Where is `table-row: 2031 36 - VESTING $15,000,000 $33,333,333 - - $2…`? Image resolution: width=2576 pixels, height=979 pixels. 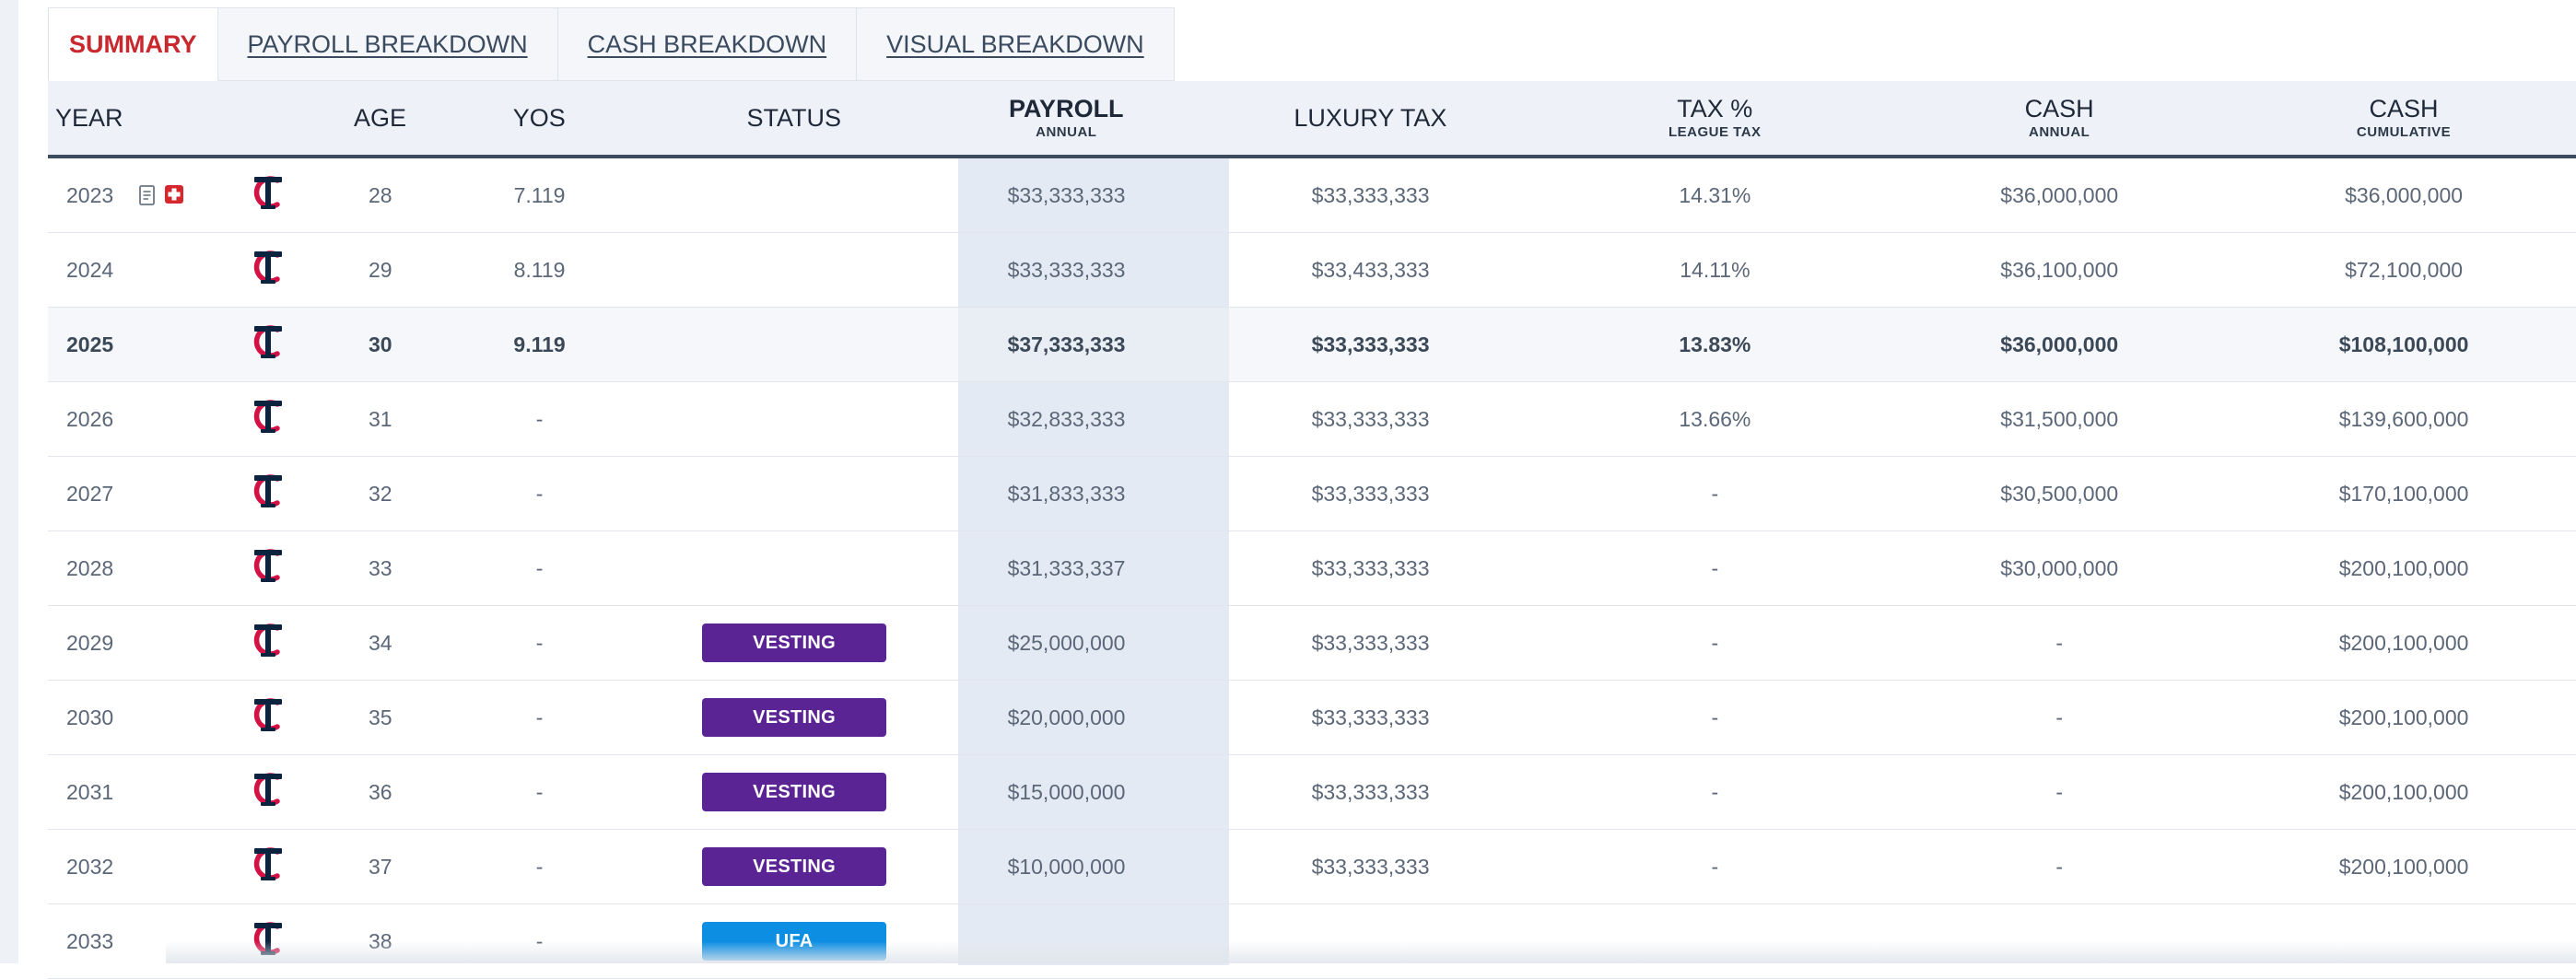
table-row: 2031 36 - VESTING $15,000,000 $33,333,333 - - $2… is located at coordinates (1312, 792).